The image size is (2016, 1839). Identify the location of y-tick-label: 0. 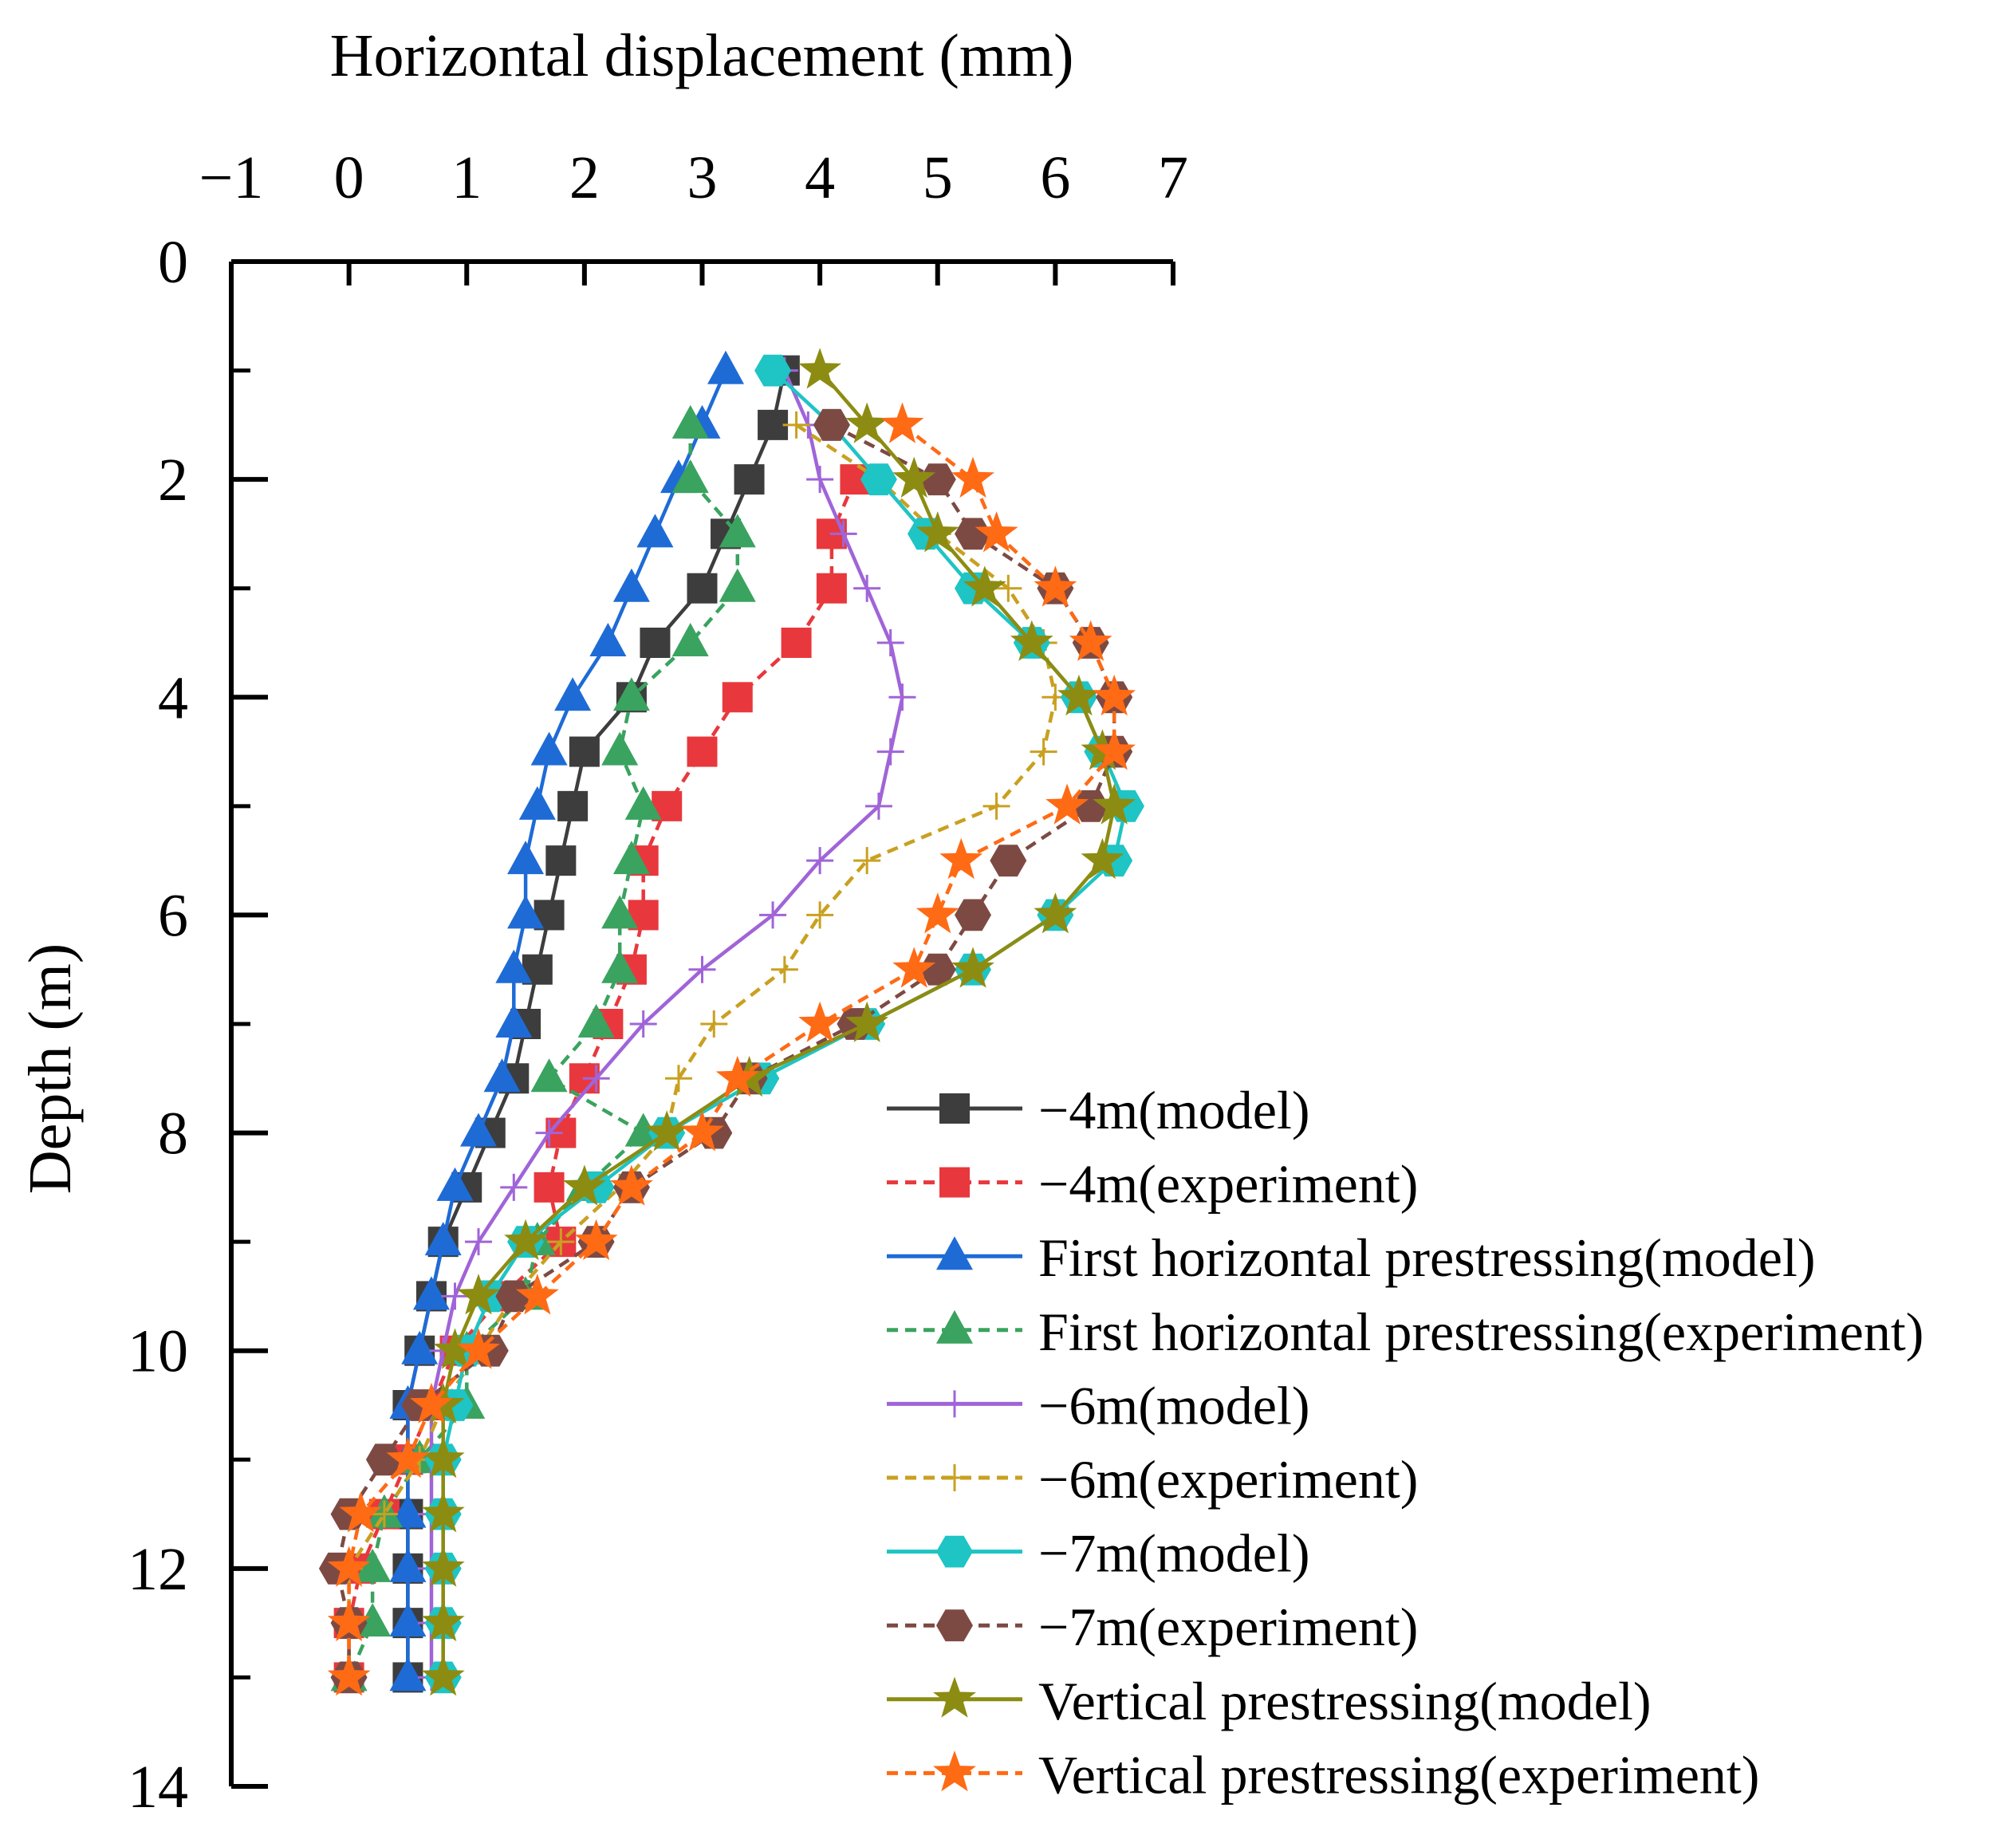
(173, 262).